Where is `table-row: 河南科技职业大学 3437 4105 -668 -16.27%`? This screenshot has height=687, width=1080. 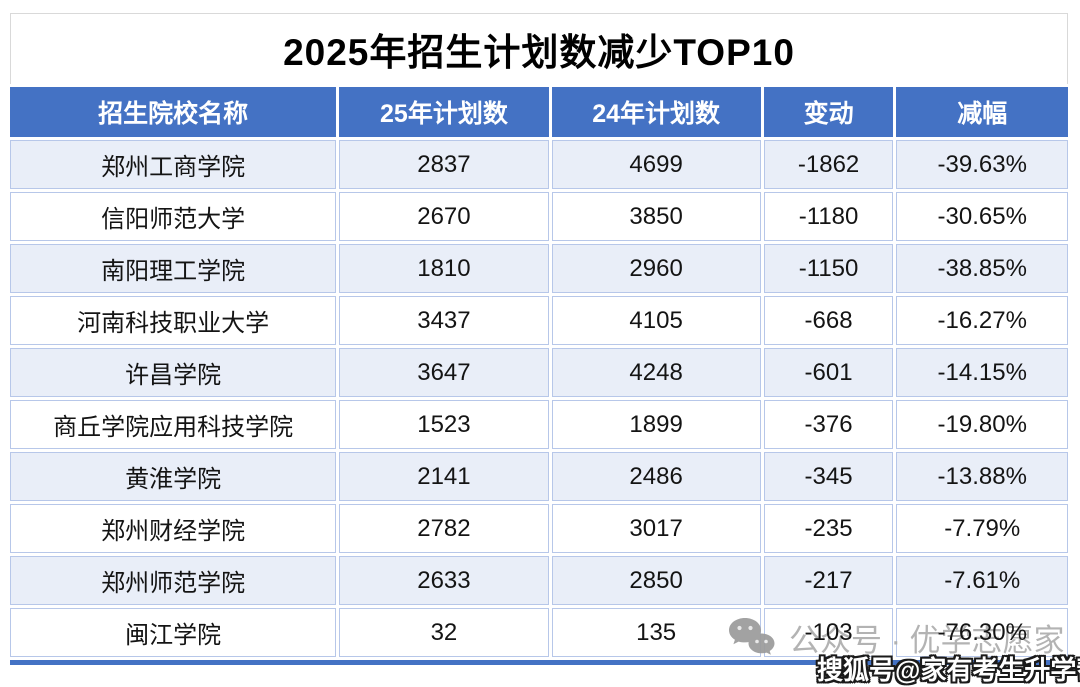 table-row: 河南科技职业大学 3437 4105 -668 -16.27% is located at coordinates (539, 320).